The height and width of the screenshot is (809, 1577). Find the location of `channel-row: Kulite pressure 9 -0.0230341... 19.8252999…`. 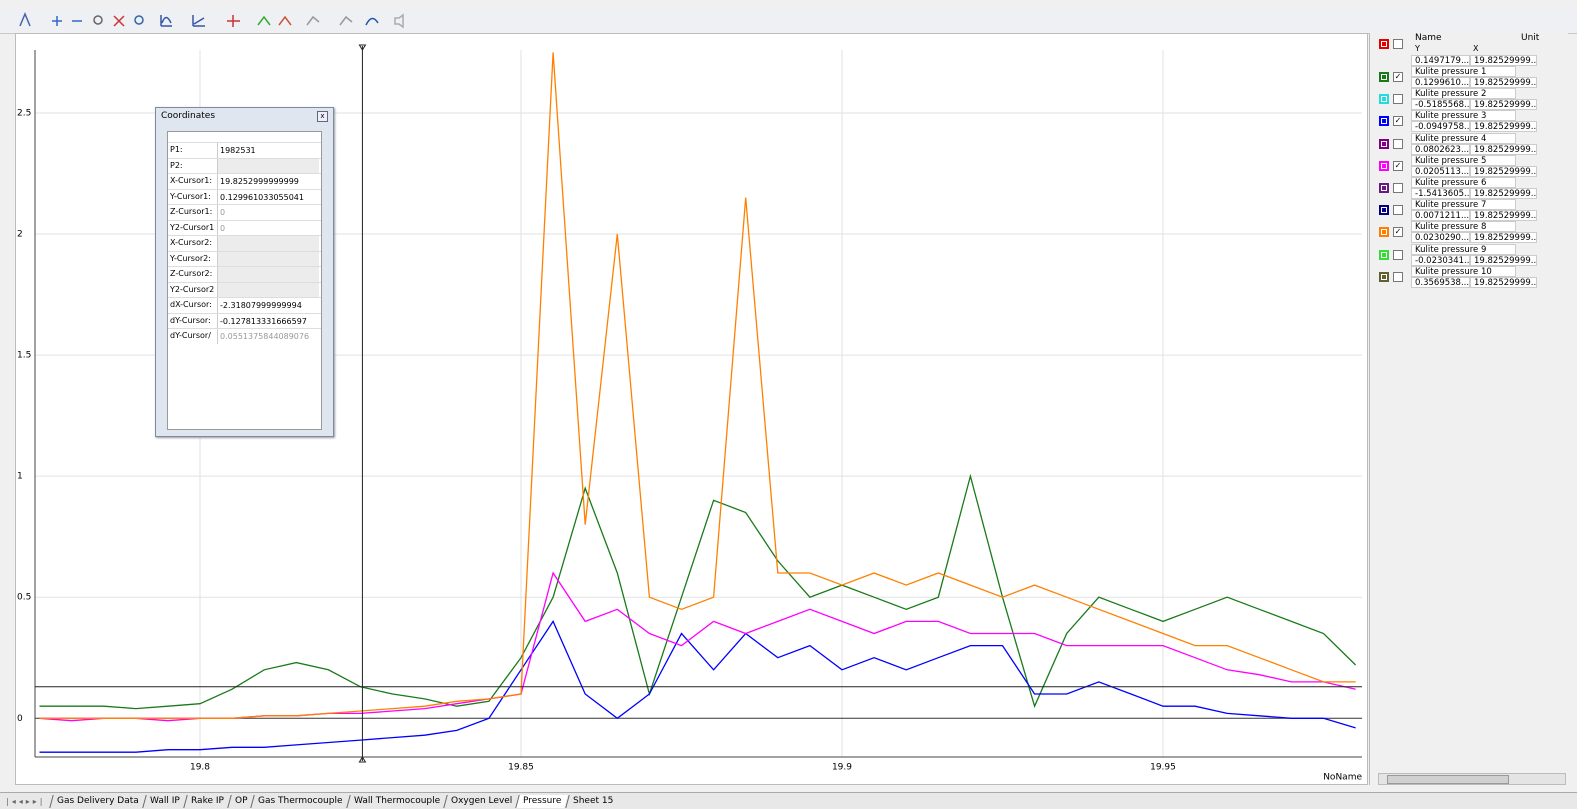

channel-row: Kulite pressure 9 -0.0230341... 19.8252999… is located at coordinates (1469, 254).